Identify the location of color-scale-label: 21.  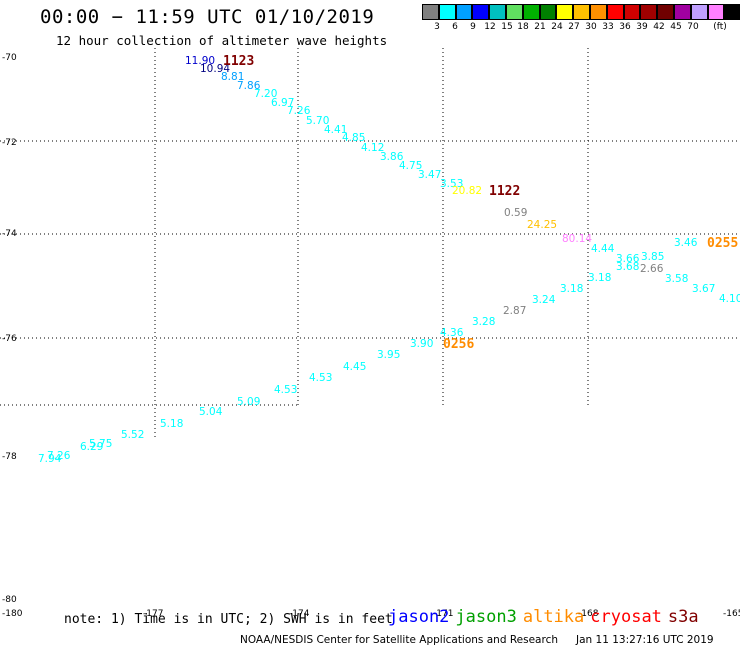
(540, 27).